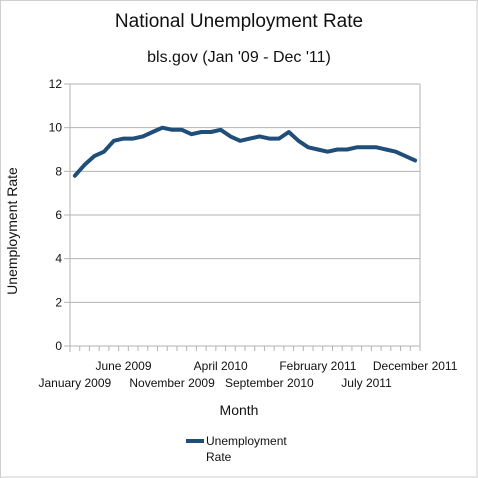 This screenshot has height=478, width=478. What do you see at coordinates (172, 383) in the screenshot?
I see `x-tick-label: November 2009` at bounding box center [172, 383].